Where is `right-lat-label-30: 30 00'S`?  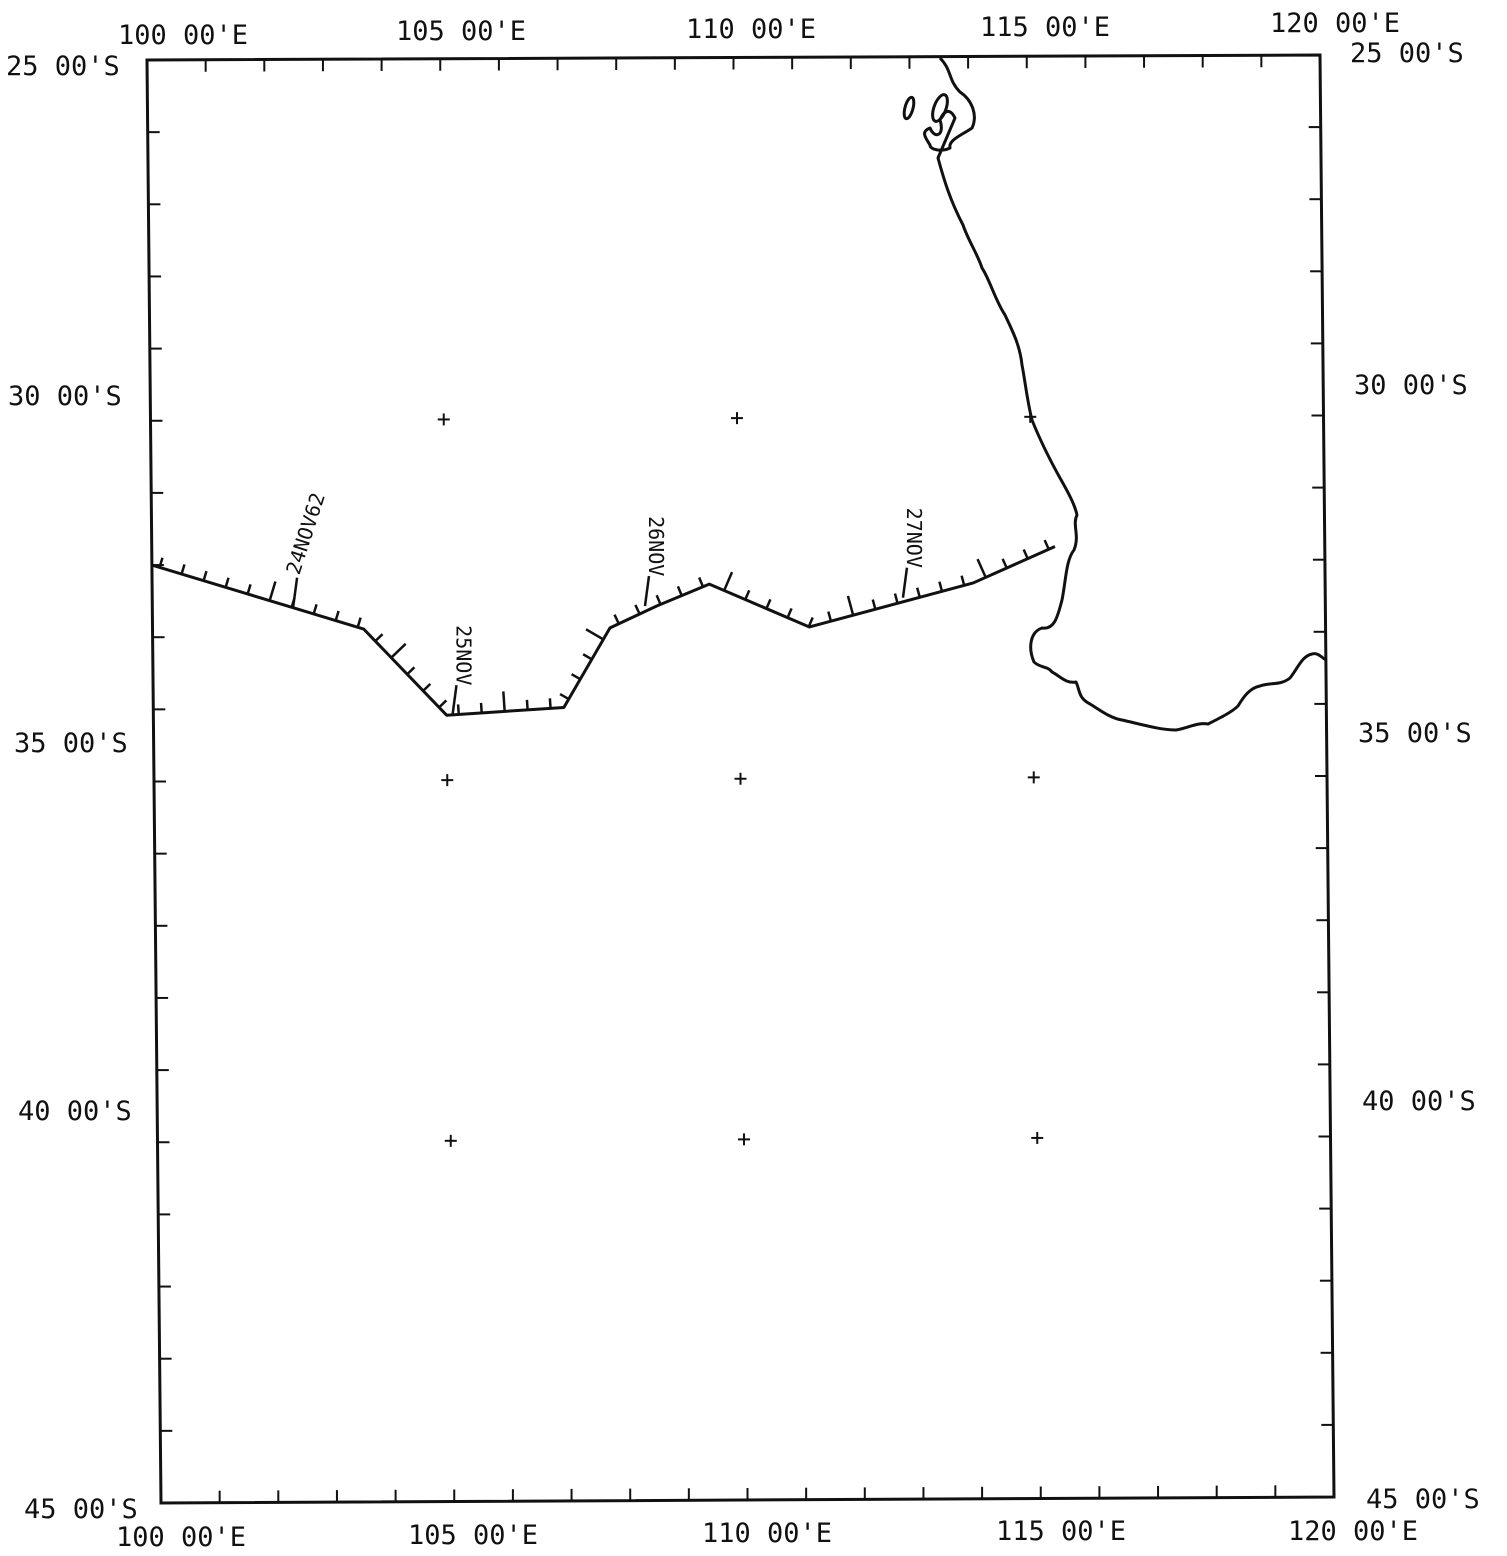 right-lat-label-30: 30 00'S is located at coordinates (1411, 385).